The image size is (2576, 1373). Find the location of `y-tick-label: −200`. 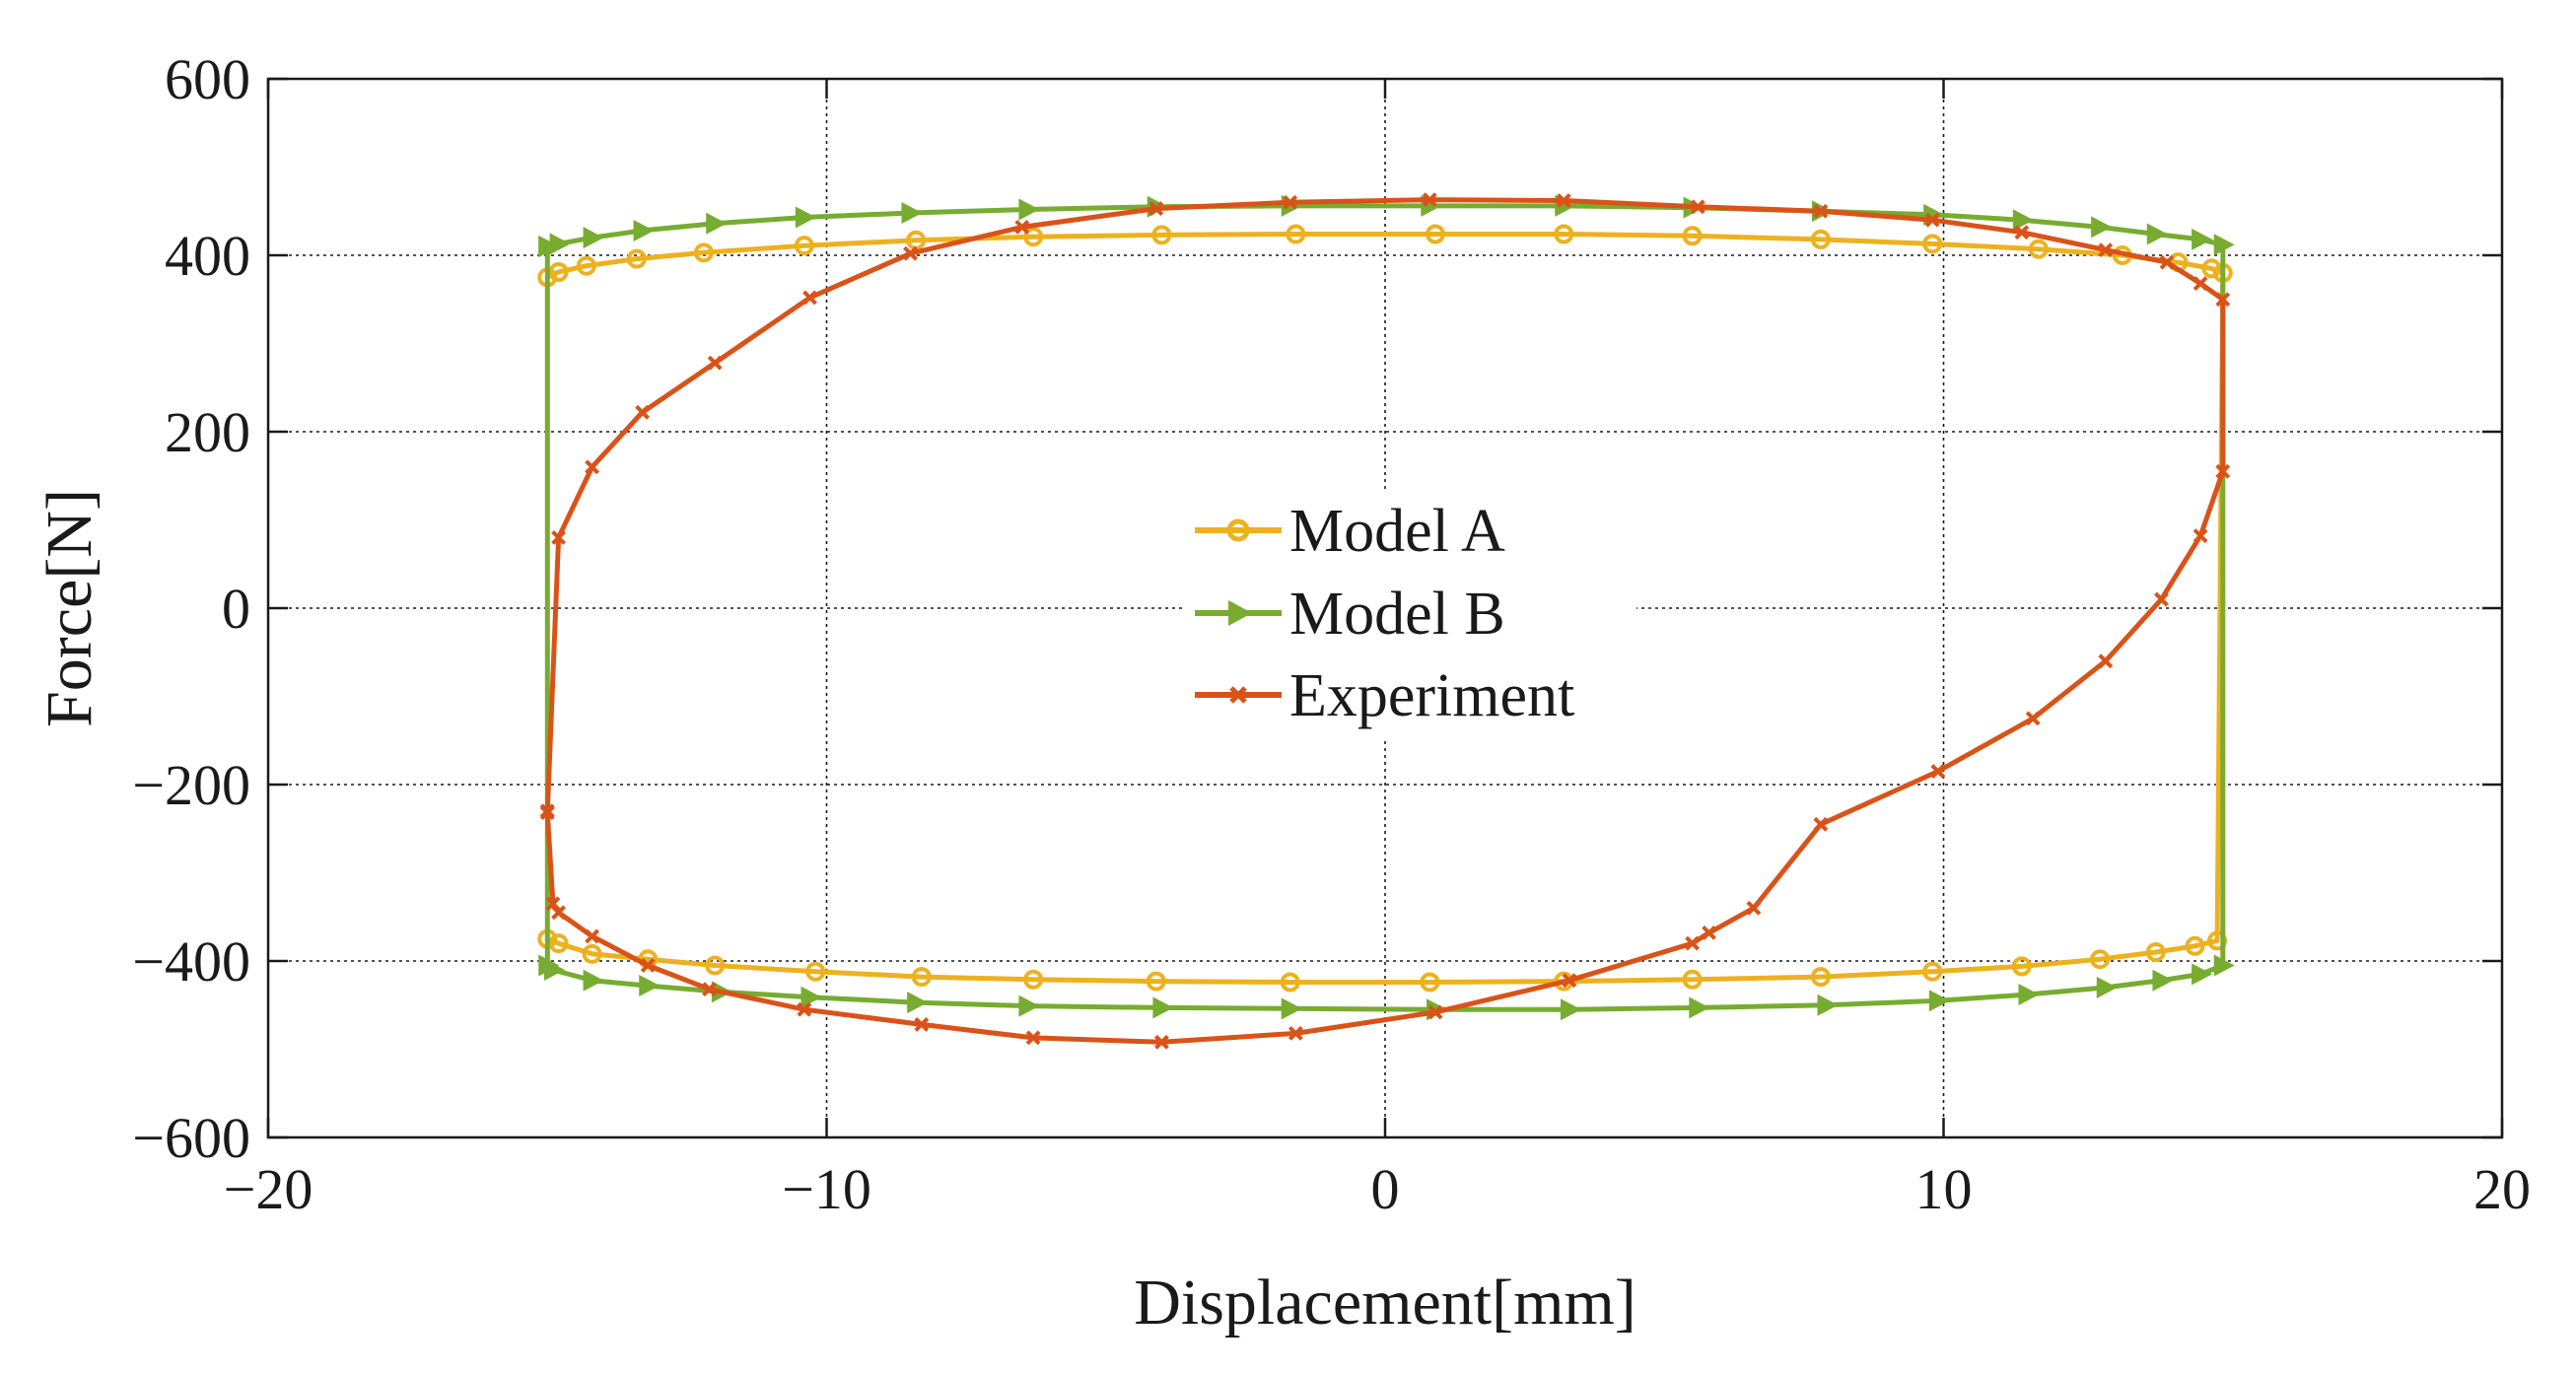

y-tick-label: −200 is located at coordinates (191, 785).